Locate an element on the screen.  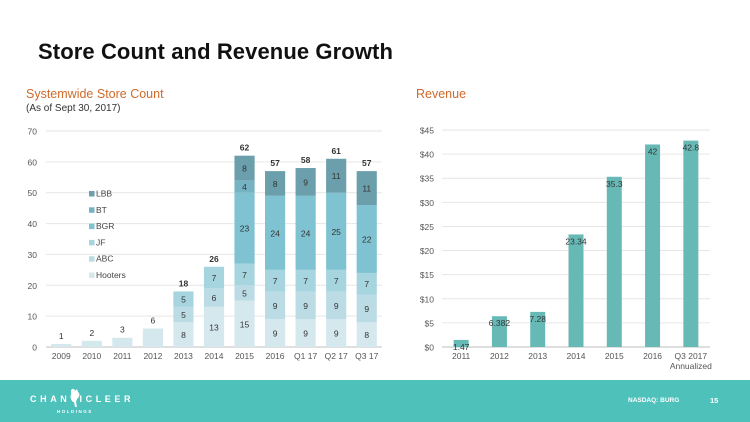
legend-label-hooters: Hooters is located at coordinates (111, 275).